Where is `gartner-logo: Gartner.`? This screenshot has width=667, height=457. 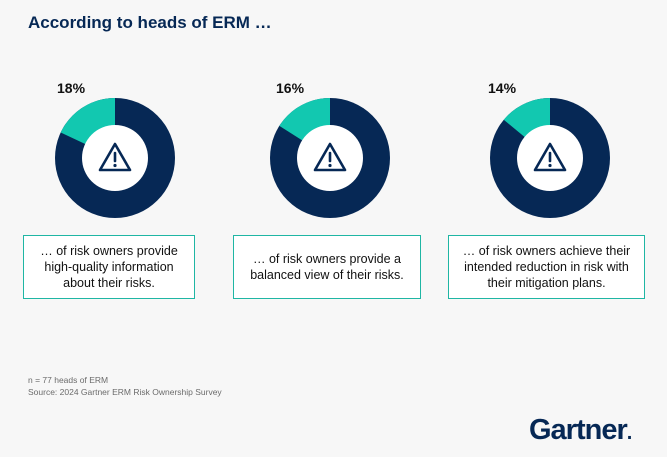
gartner-logo: Gartner. is located at coordinates (580, 430).